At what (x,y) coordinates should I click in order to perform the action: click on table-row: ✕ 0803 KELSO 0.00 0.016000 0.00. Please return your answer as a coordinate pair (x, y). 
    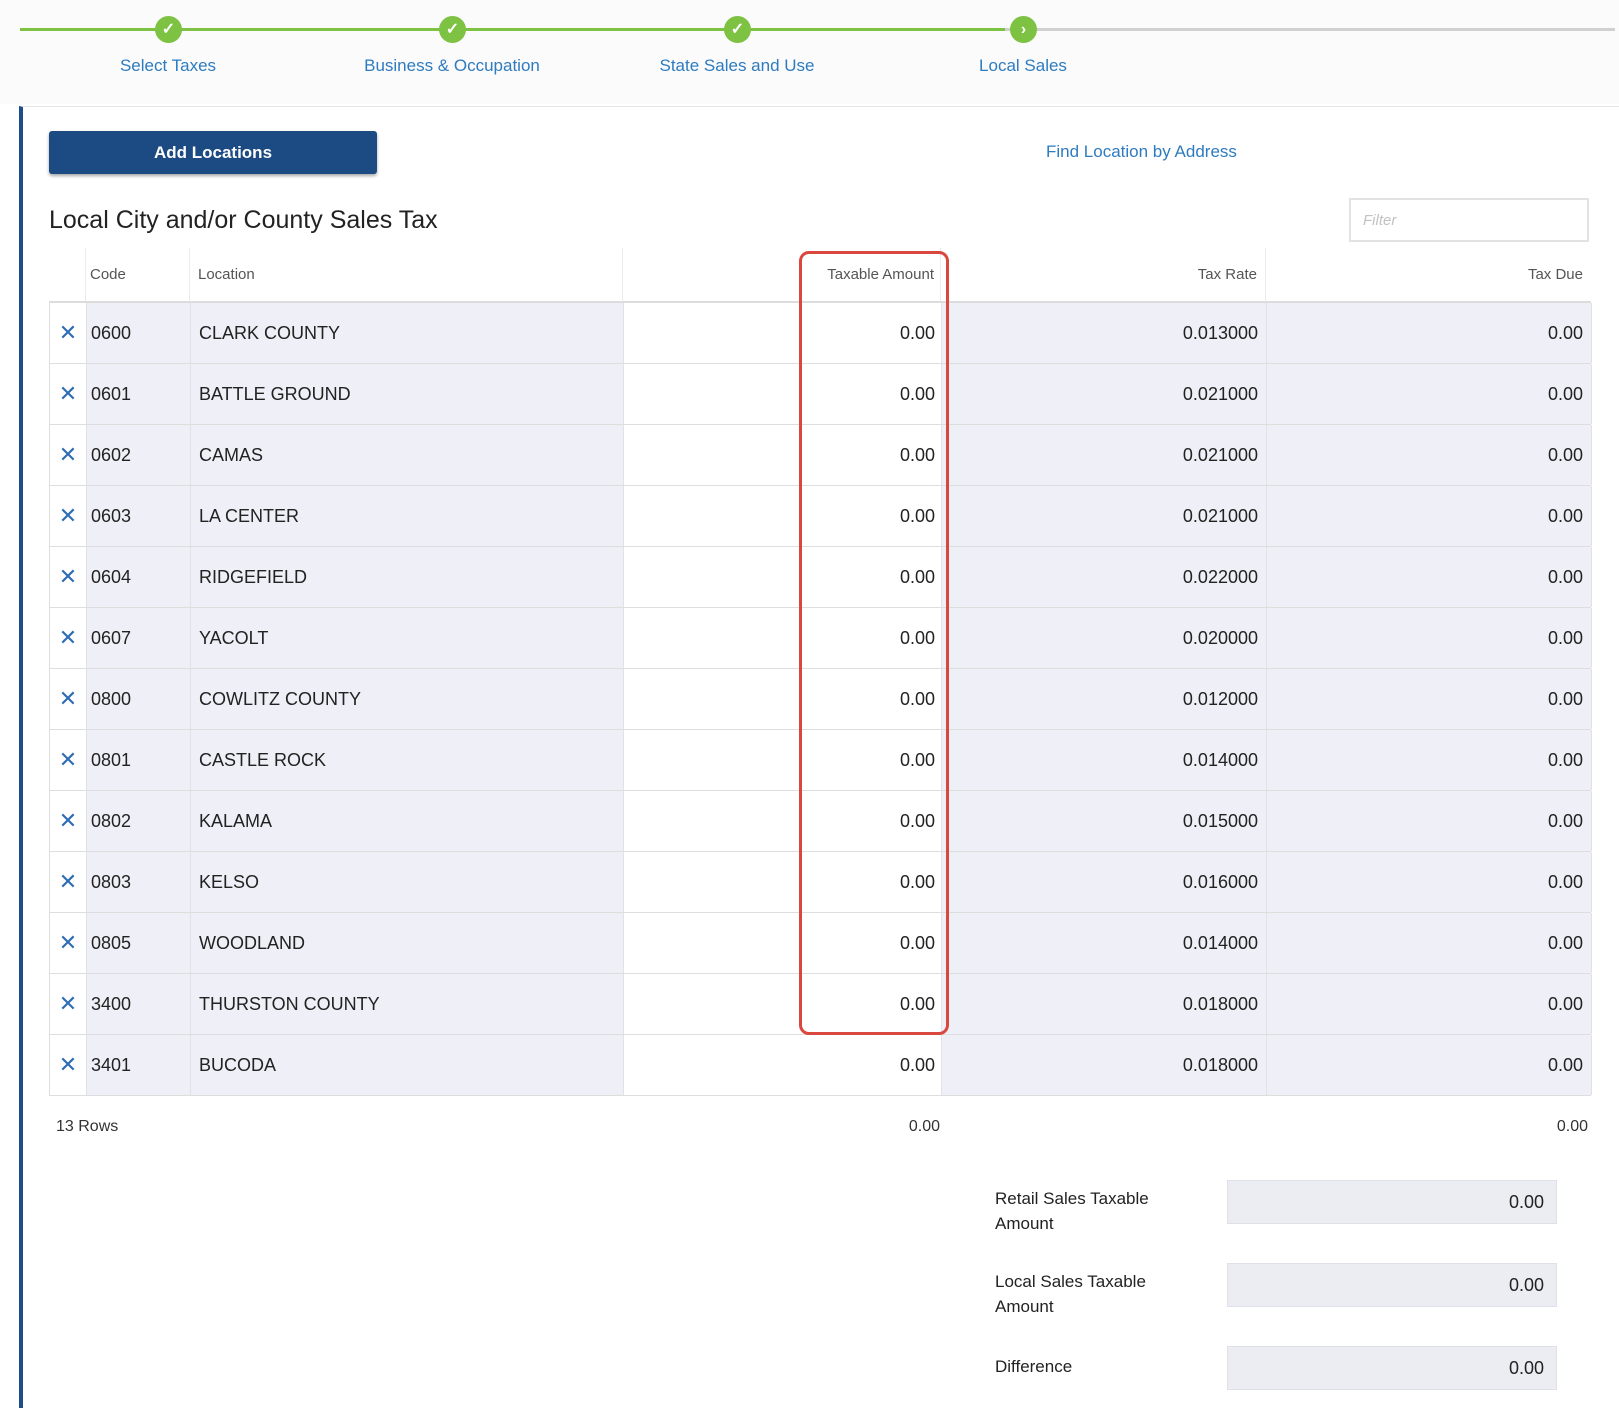
    Looking at the image, I should click on (821, 882).